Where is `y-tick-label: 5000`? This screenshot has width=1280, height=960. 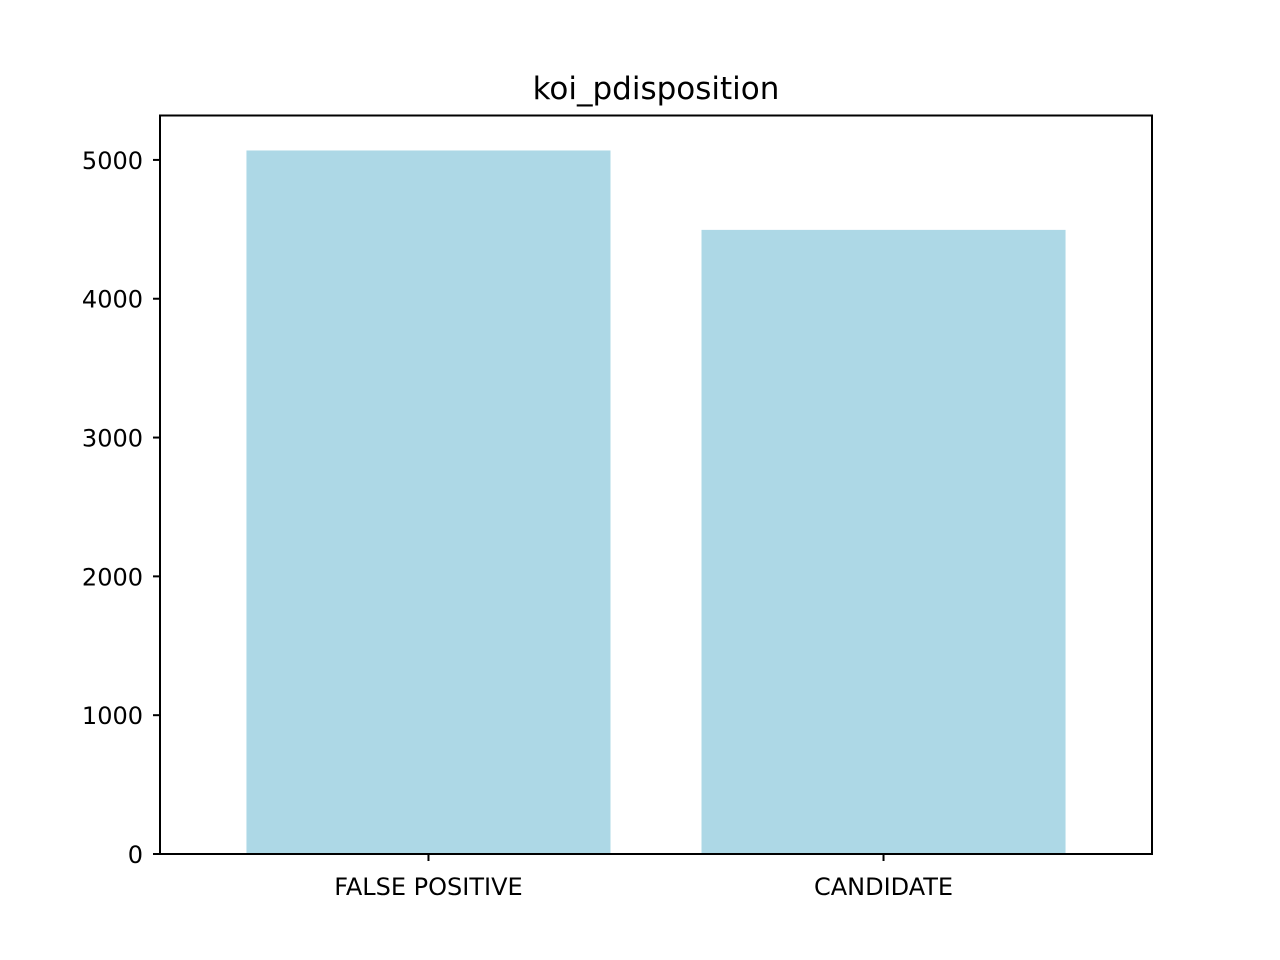 y-tick-label: 5000 is located at coordinates (112, 161).